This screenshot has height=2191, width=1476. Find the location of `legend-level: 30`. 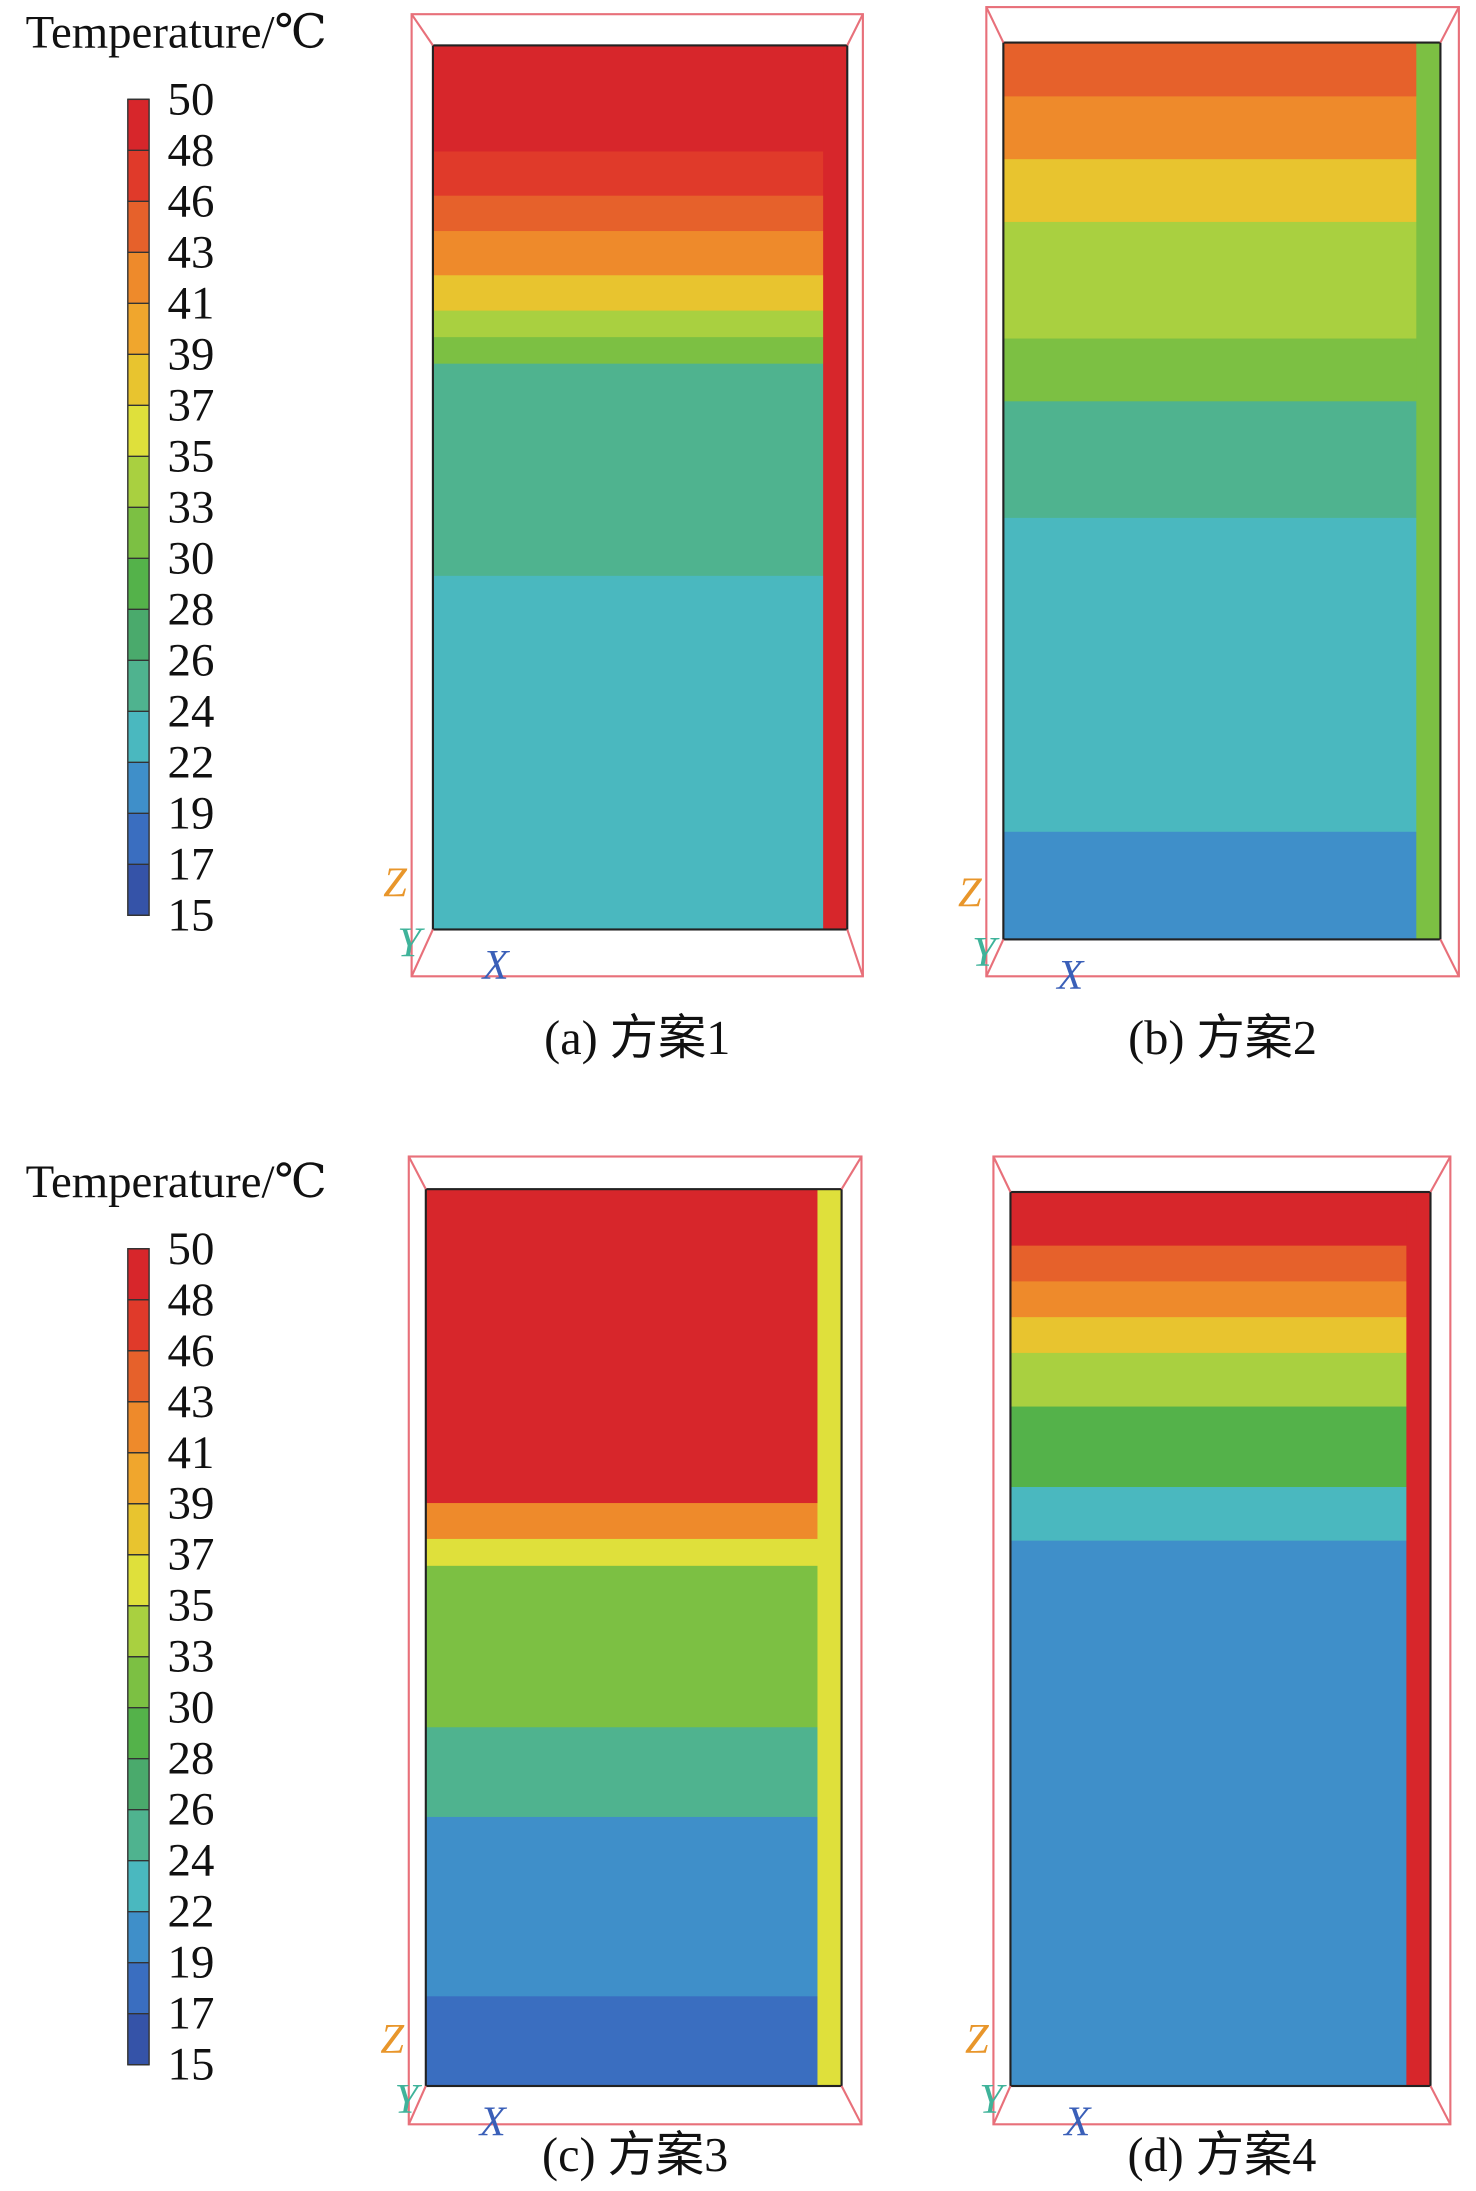

legend-level: 30 is located at coordinates (191, 558).